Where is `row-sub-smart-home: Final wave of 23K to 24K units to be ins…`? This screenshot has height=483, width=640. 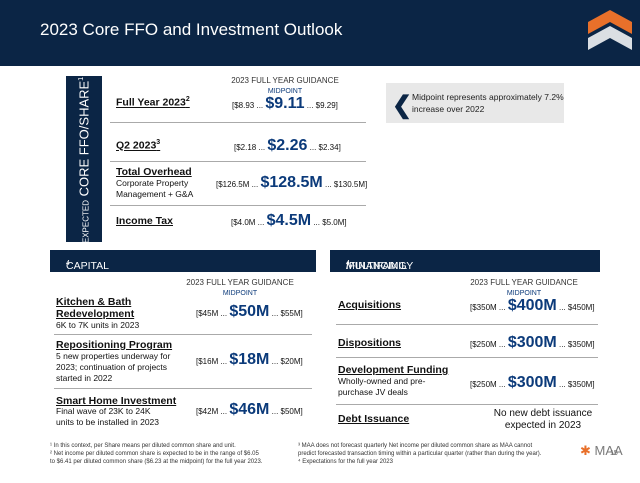
row-sub-smart-home: Final wave of 23K to 24K units to be ins… is located at coordinates (108, 416).